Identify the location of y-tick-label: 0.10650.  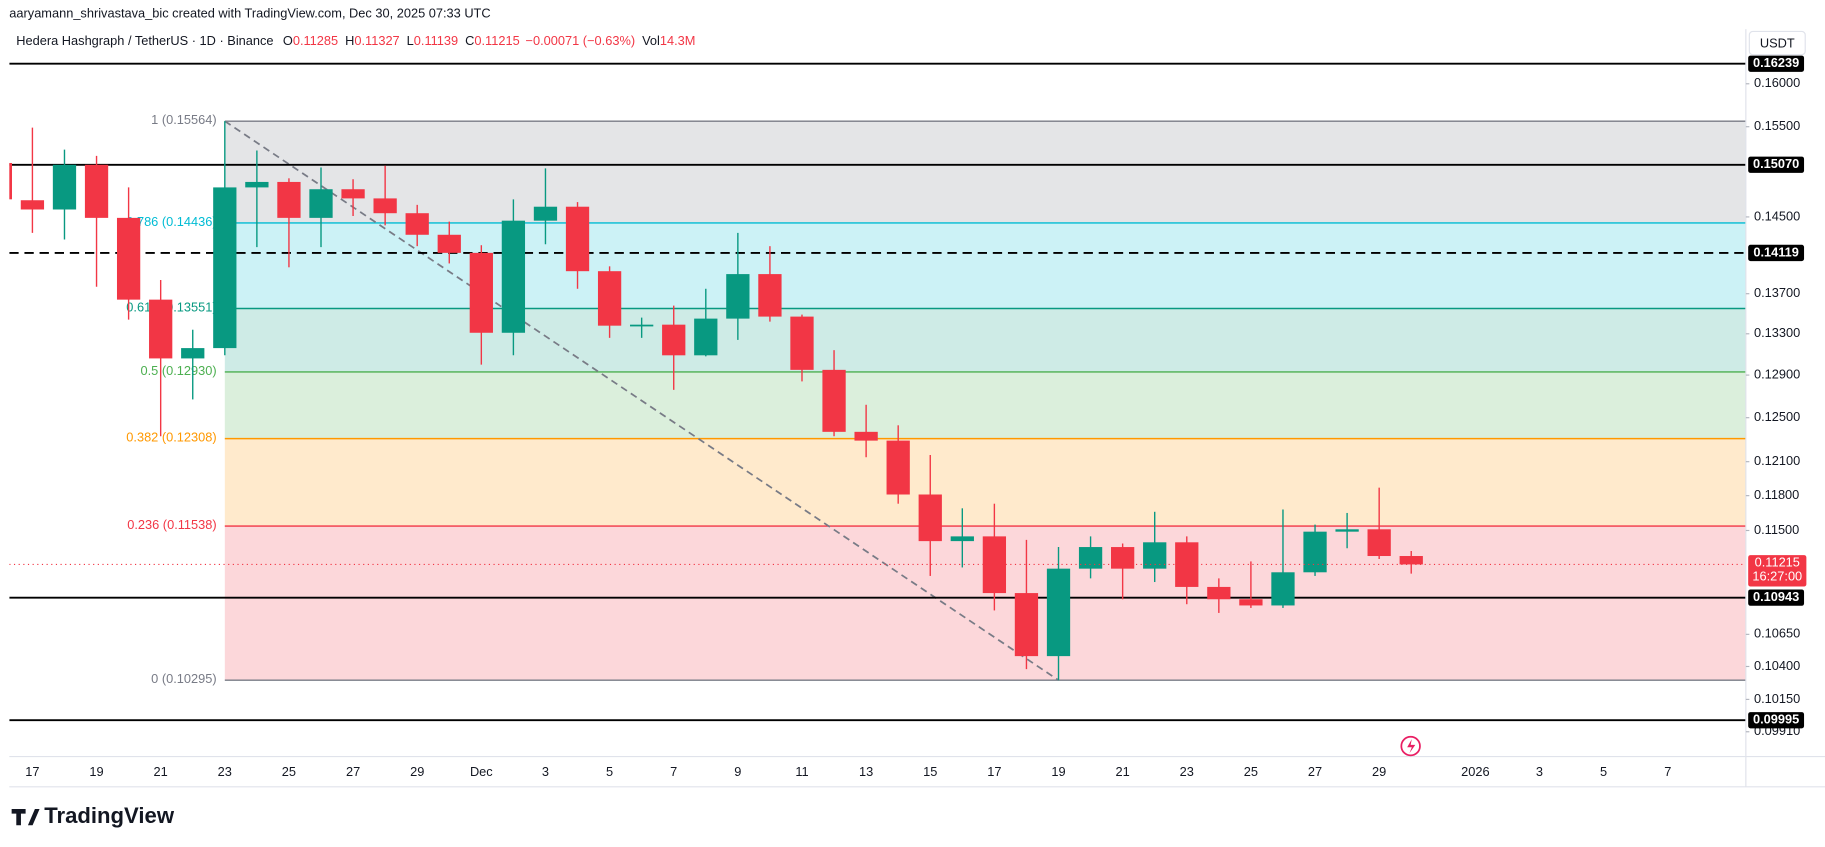
(1777, 633).